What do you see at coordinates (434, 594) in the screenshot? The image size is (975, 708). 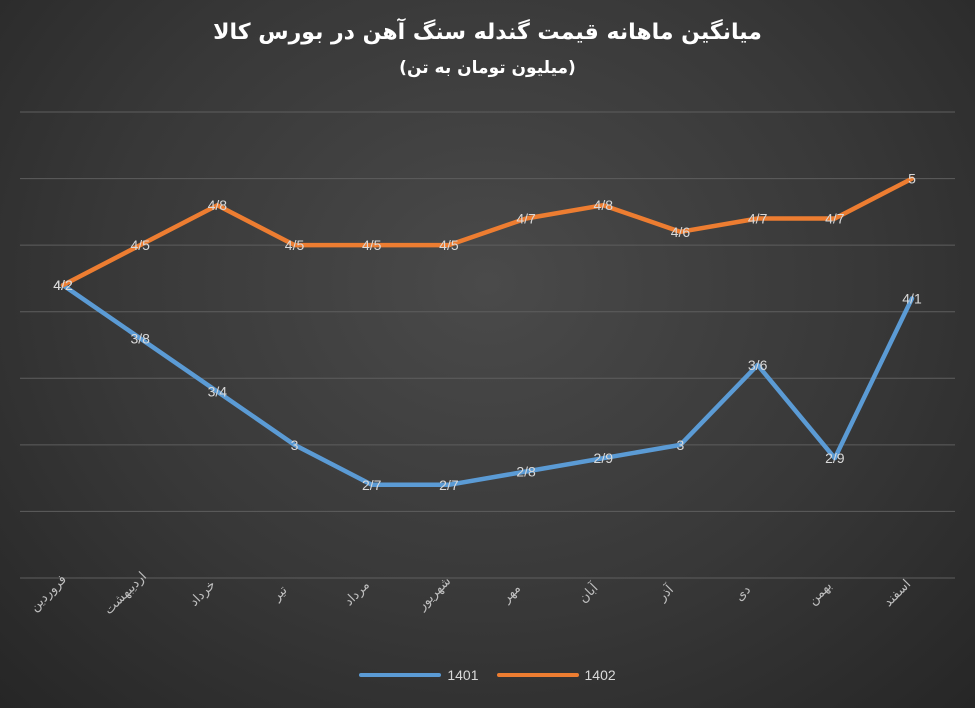 I see `x-tick-label: شهریور` at bounding box center [434, 594].